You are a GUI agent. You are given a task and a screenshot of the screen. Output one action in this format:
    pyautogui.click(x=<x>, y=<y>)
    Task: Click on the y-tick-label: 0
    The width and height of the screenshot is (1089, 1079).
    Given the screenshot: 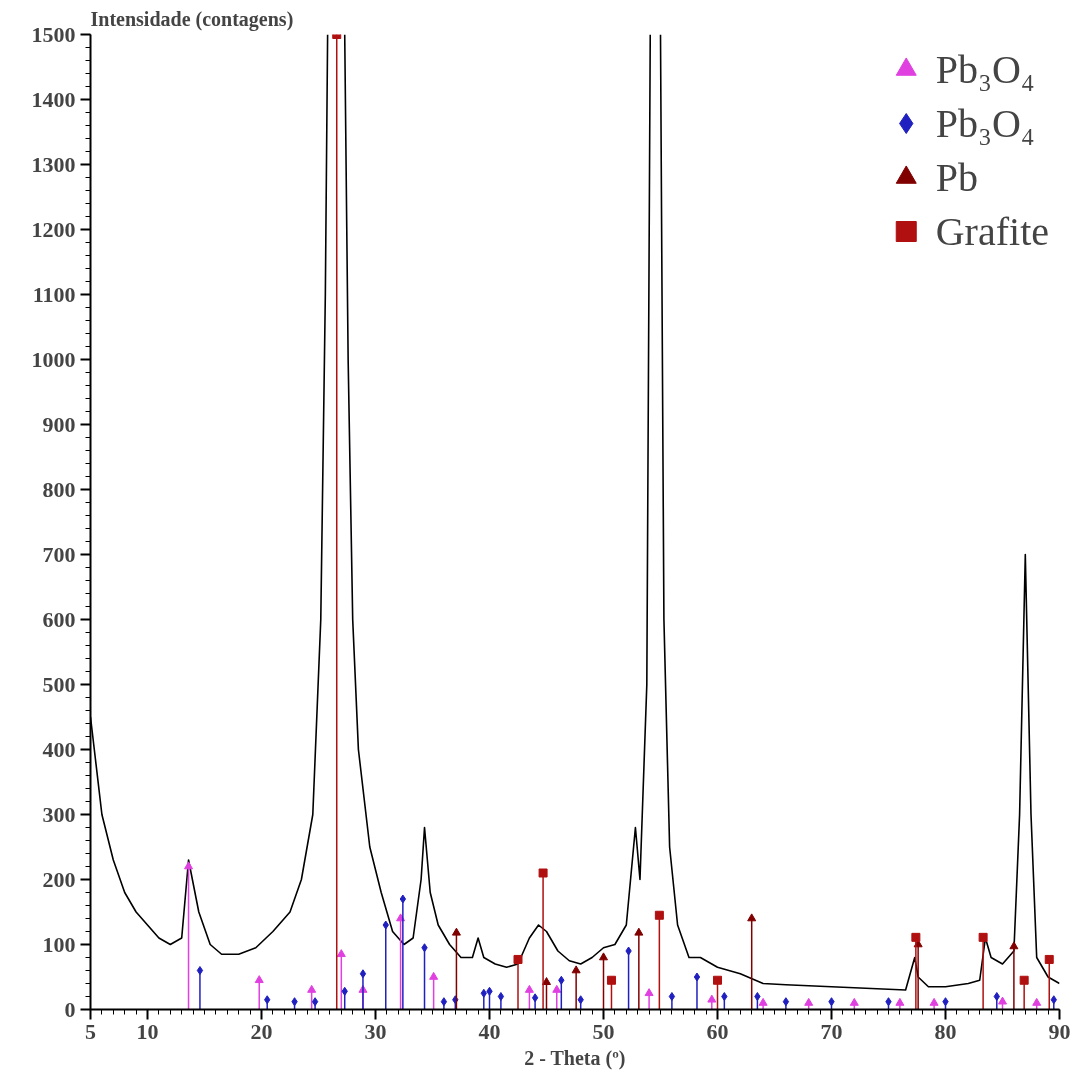 What is the action you would take?
    pyautogui.click(x=70, y=1009)
    